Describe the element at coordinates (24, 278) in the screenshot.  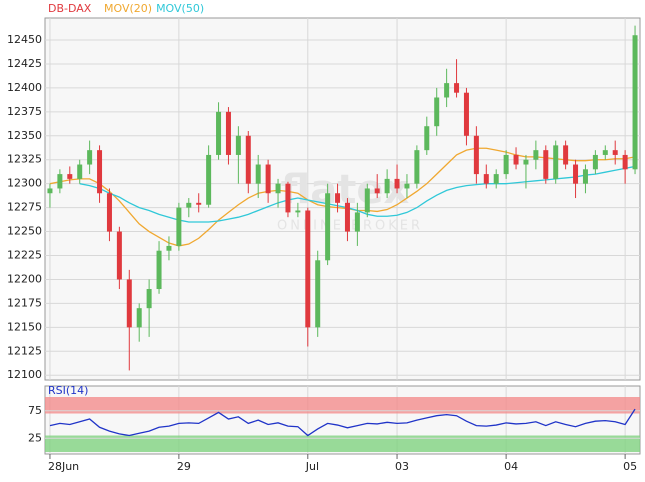
I see `y-tick-label: 12200` at that location.